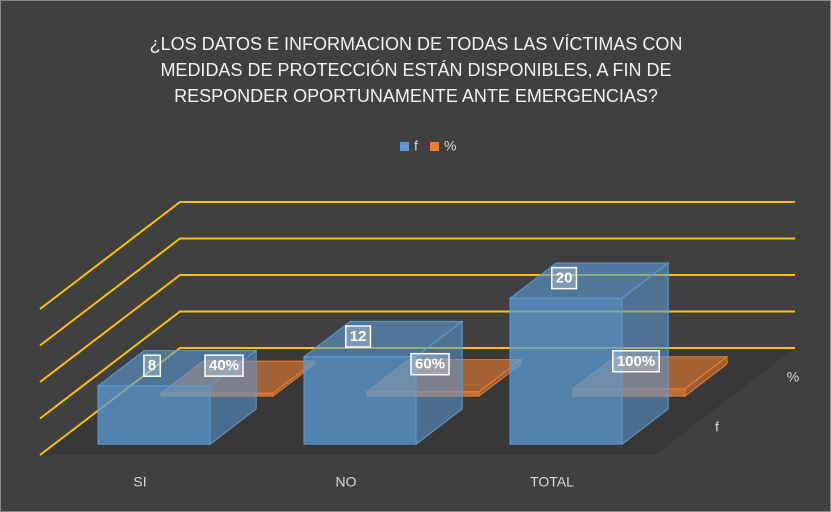  I want to click on data-label-text: 20, so click(564, 278).